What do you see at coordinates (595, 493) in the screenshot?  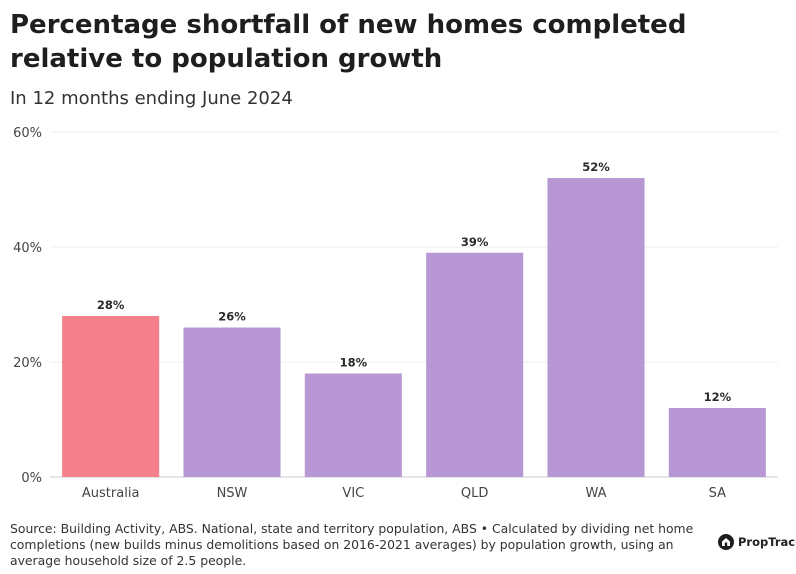 I see `x-tick-label: WA` at bounding box center [595, 493].